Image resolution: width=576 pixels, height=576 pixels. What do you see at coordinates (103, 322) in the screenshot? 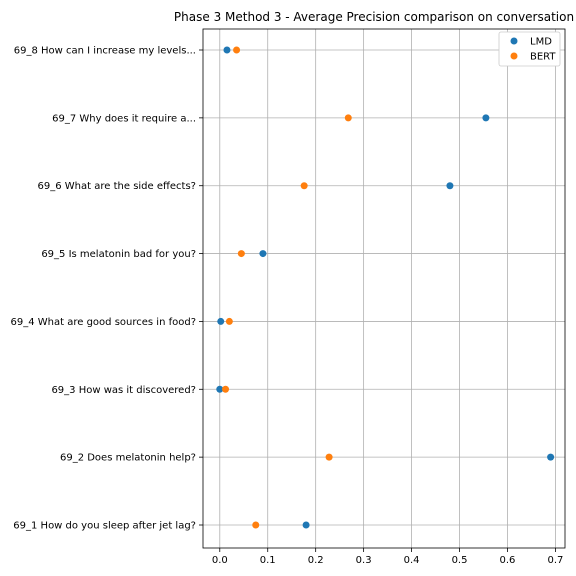
I see `y-tick-label: 69_4 What are good sources in food?` at bounding box center [103, 322].